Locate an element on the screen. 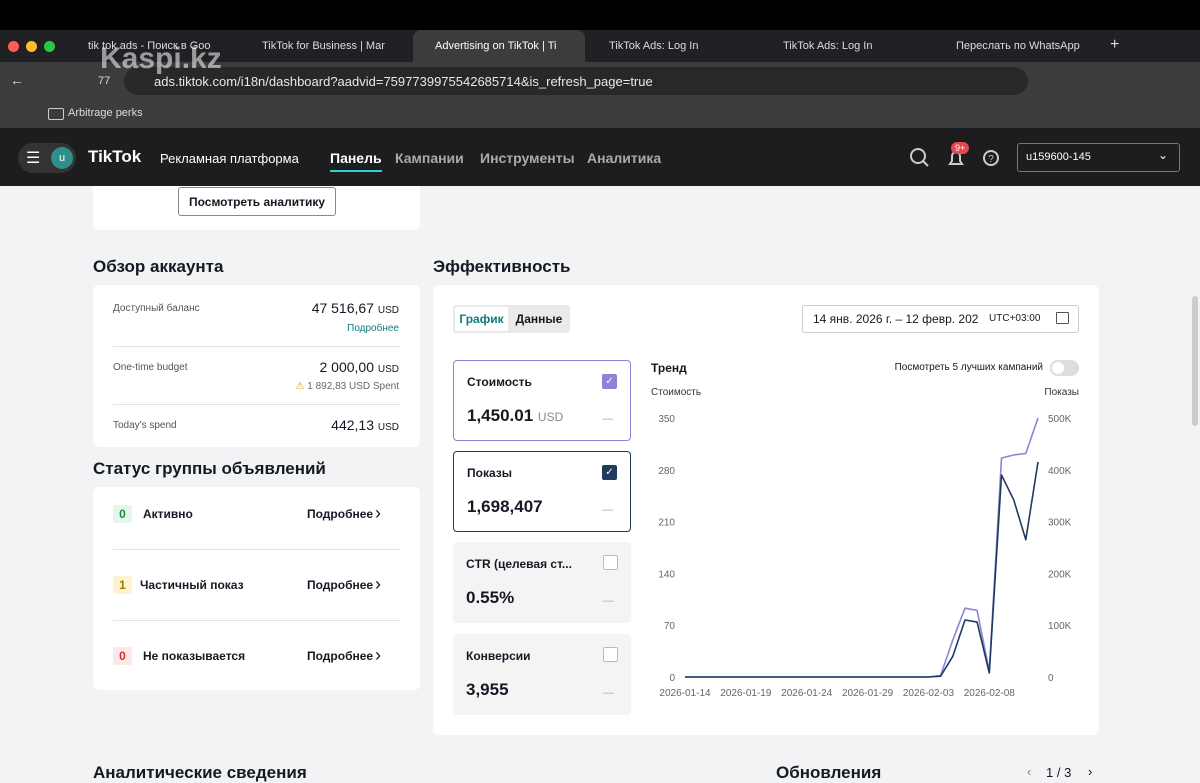  tab: Данные is located at coordinates (539, 319).